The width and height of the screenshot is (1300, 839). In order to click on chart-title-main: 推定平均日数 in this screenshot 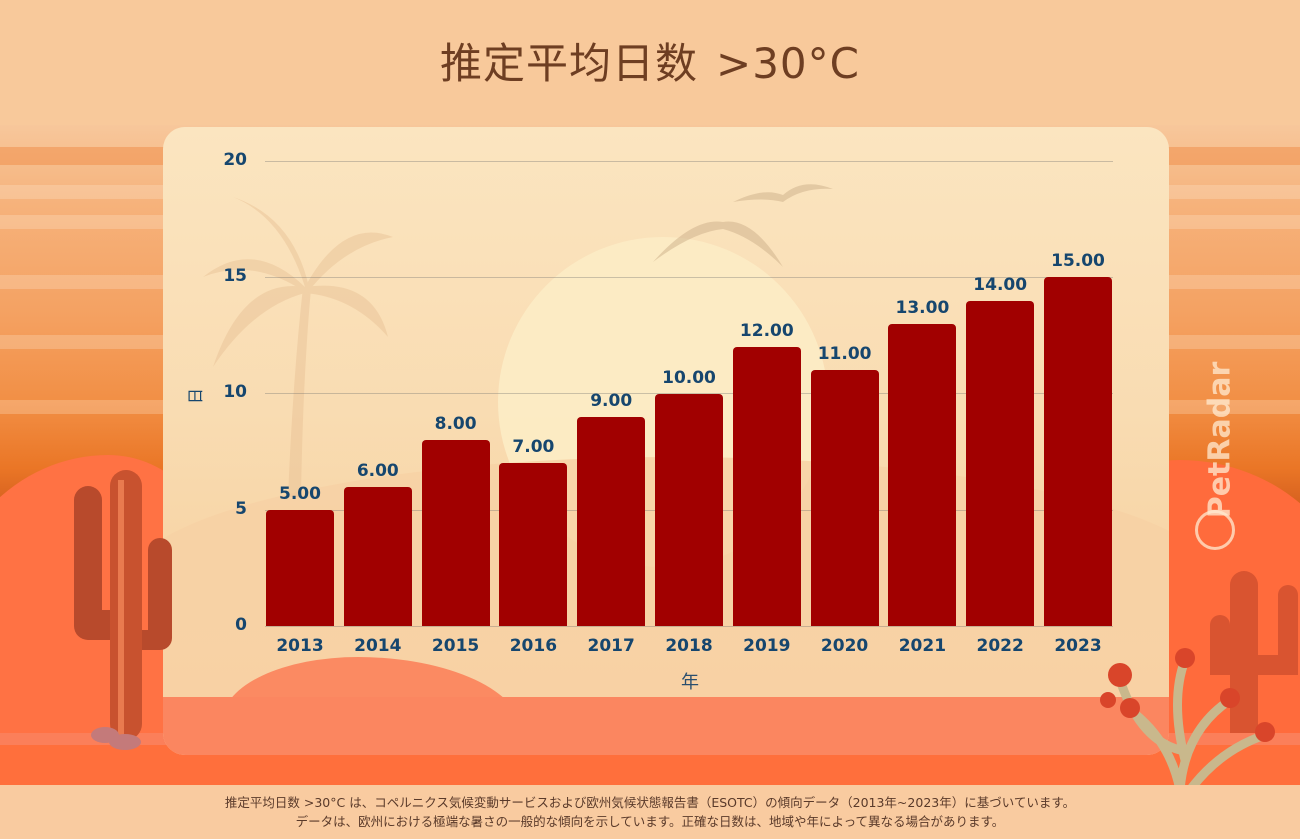, I will do `click(569, 63)`.